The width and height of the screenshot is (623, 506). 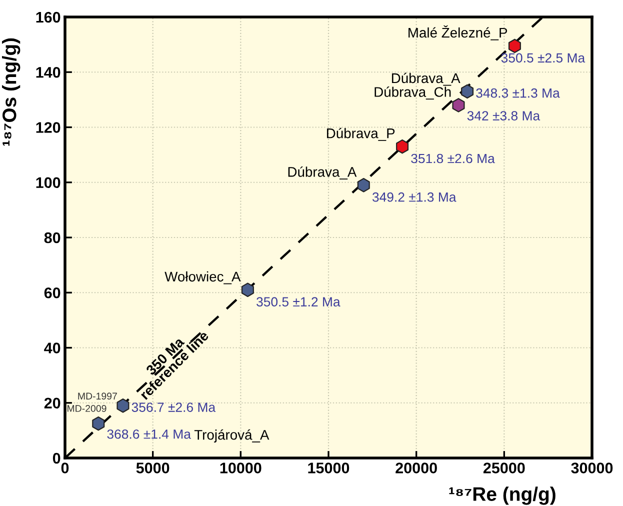 I want to click on x-tick-label: 20000, so click(x=416, y=468).